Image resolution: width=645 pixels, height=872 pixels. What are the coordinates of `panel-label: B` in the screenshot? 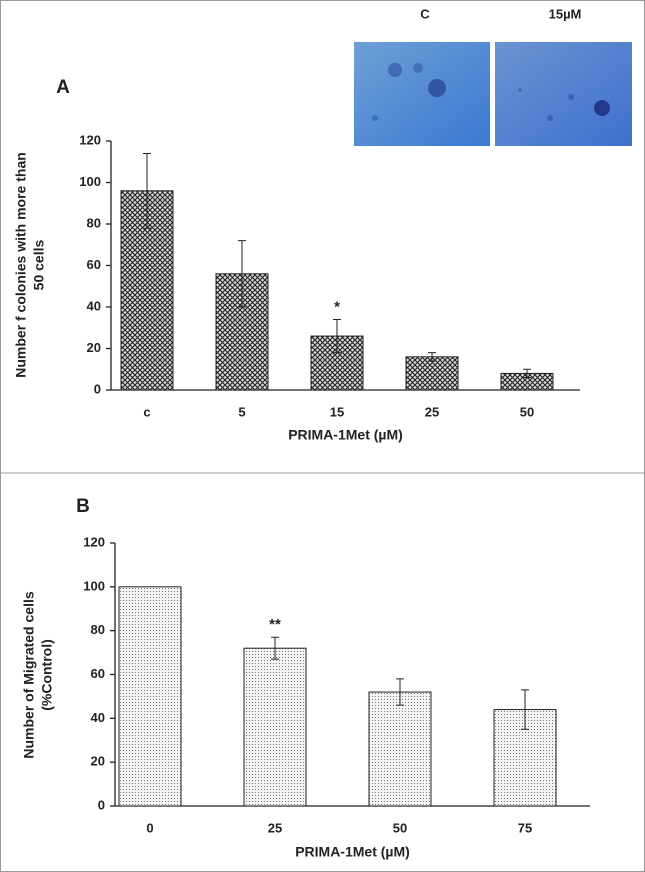 It's located at (83, 506).